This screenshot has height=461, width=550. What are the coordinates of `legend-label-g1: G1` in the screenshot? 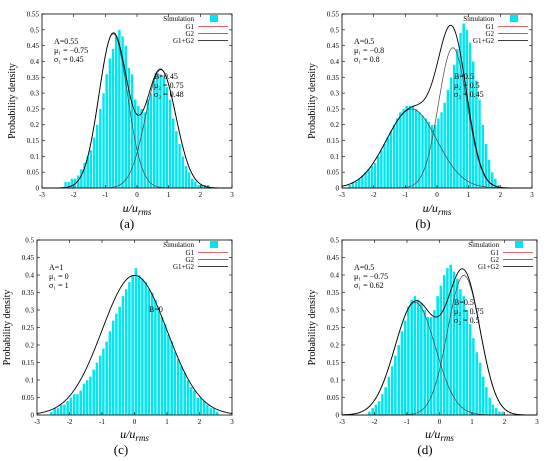 It's located at (489, 27).